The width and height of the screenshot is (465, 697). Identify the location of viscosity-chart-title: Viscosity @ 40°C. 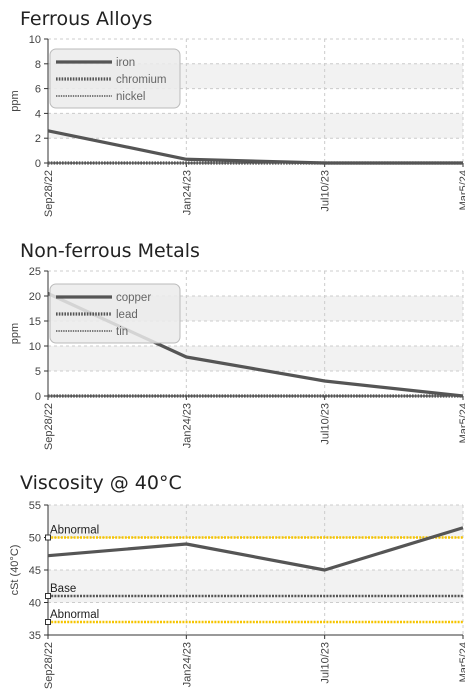
(101, 483).